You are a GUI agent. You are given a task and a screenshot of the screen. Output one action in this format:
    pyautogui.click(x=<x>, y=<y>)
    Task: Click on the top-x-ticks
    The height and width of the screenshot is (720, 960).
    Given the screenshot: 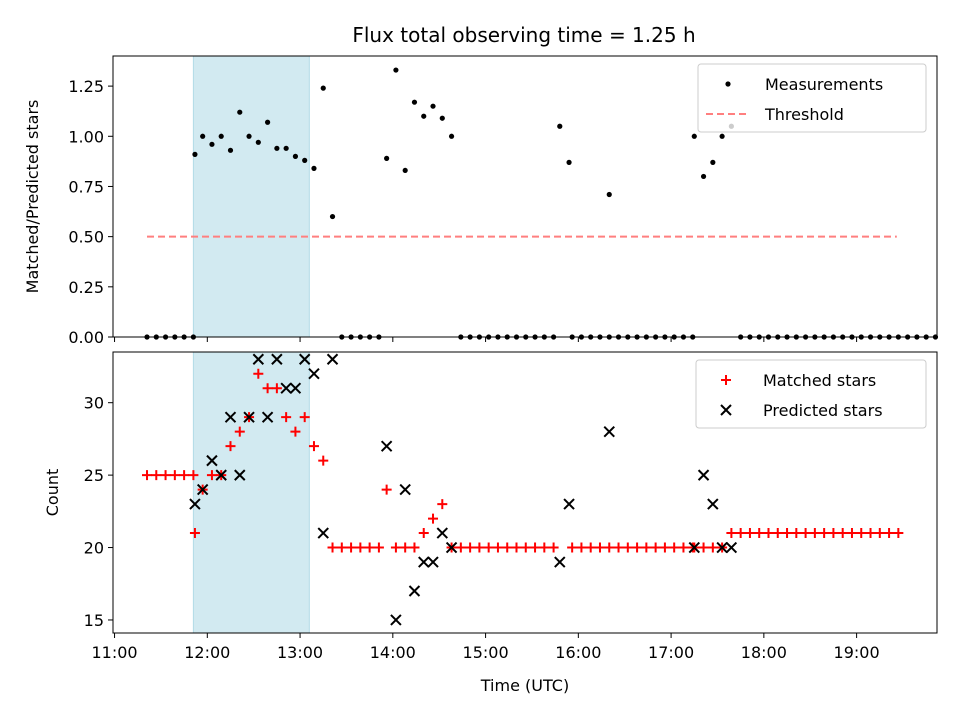 What is the action you would take?
    pyautogui.click(x=486, y=339)
    